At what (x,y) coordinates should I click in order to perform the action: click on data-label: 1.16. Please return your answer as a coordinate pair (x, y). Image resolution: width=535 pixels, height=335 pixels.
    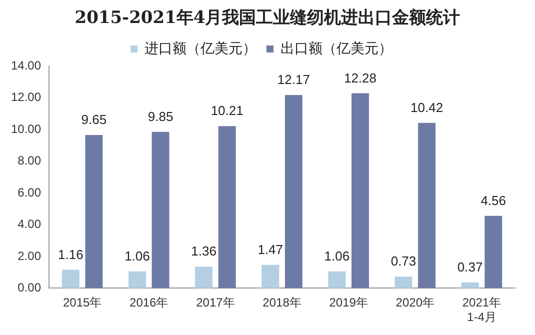
    Looking at the image, I should click on (71, 254).